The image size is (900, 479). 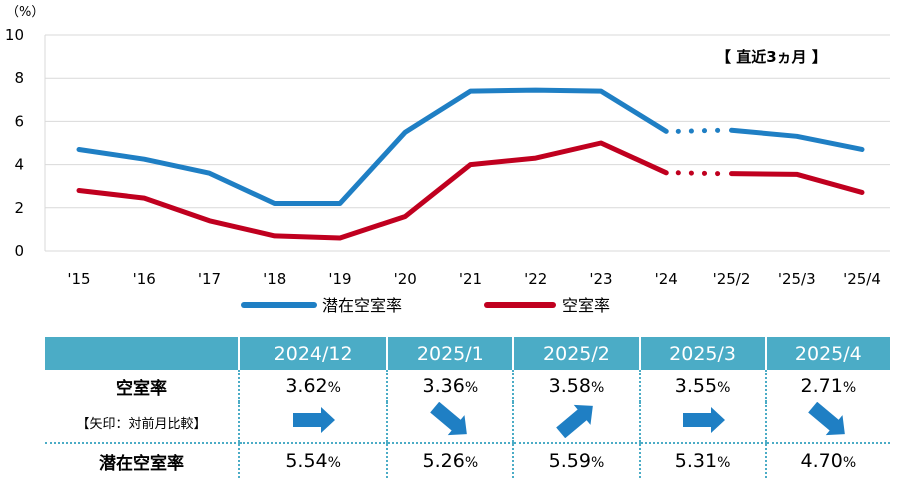 What do you see at coordinates (586, 305) in the screenshot?
I see `legend-label-vacancy: 空室率` at bounding box center [586, 305].